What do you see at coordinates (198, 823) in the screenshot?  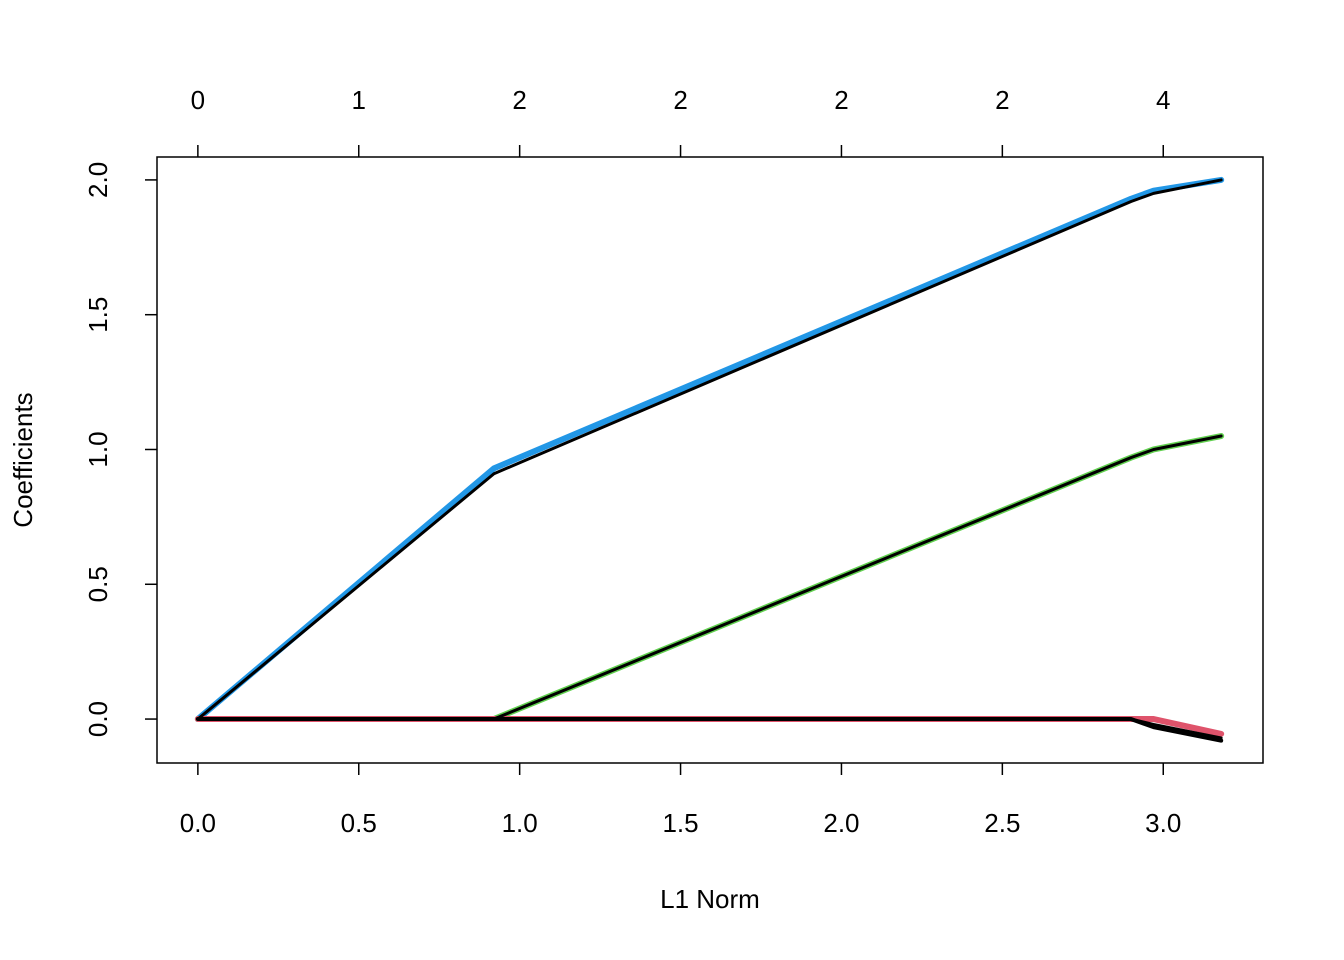 I see `x-tick-label: 0.0` at bounding box center [198, 823].